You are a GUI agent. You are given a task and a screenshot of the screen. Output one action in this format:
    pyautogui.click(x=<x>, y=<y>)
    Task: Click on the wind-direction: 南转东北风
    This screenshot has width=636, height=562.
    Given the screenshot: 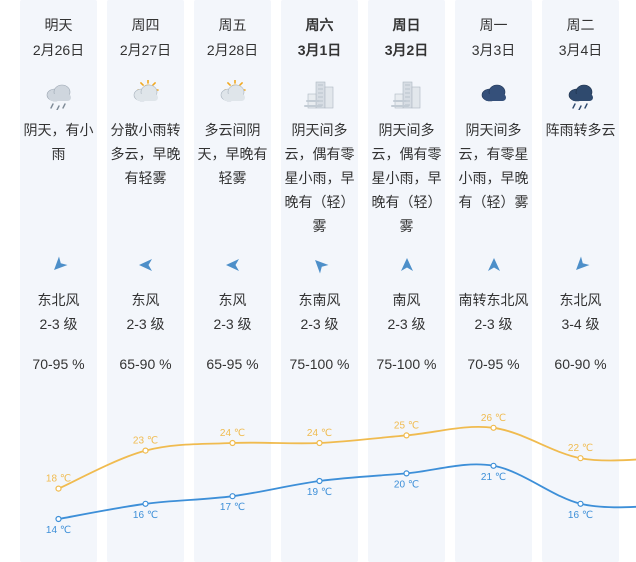 What is the action you would take?
    pyautogui.click(x=493, y=300)
    